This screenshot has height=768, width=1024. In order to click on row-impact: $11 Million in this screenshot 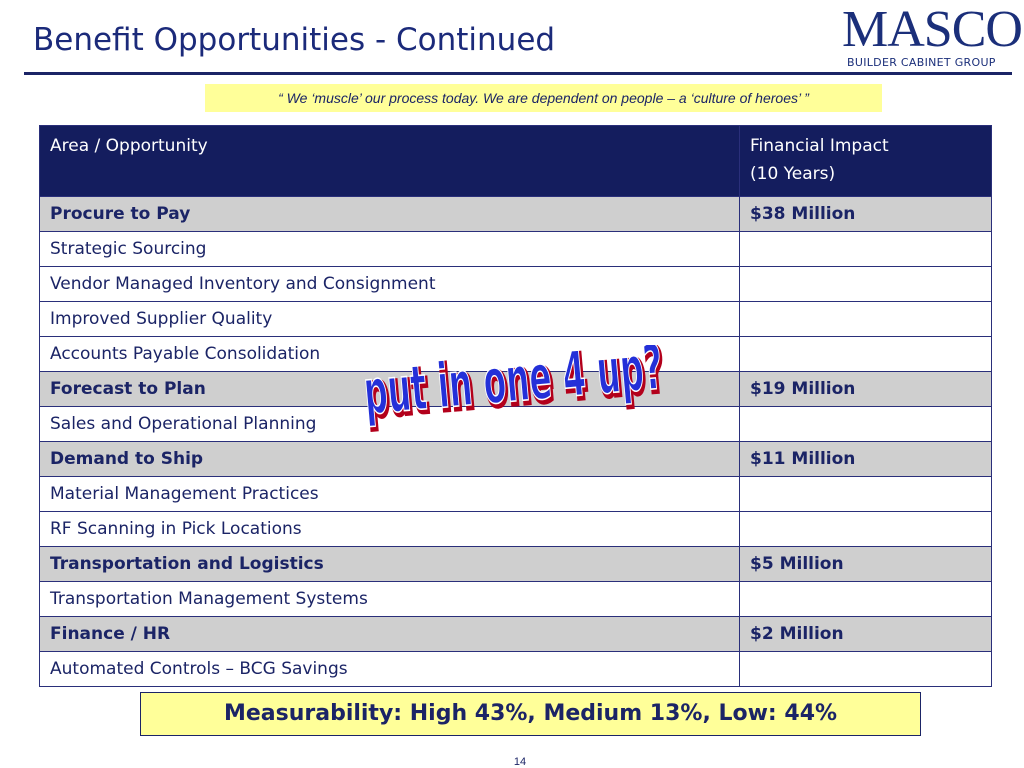, I will do `click(865, 459)`.